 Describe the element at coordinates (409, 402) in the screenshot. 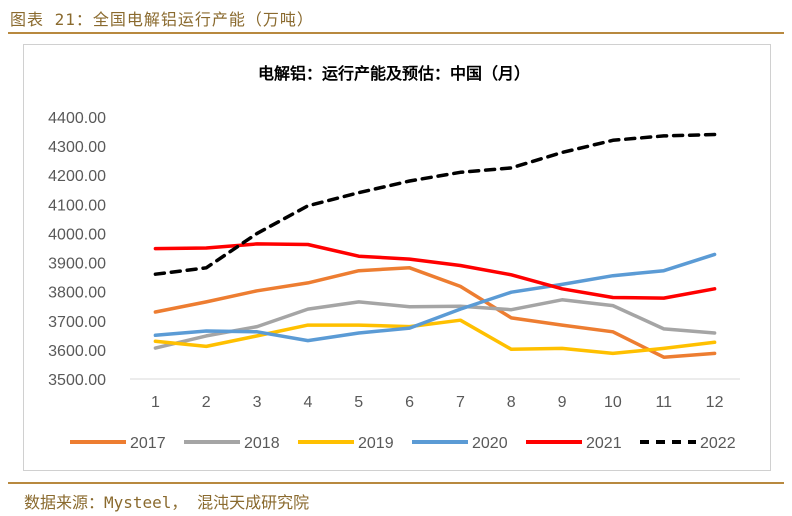

I see `x-tick-label: 6` at that location.